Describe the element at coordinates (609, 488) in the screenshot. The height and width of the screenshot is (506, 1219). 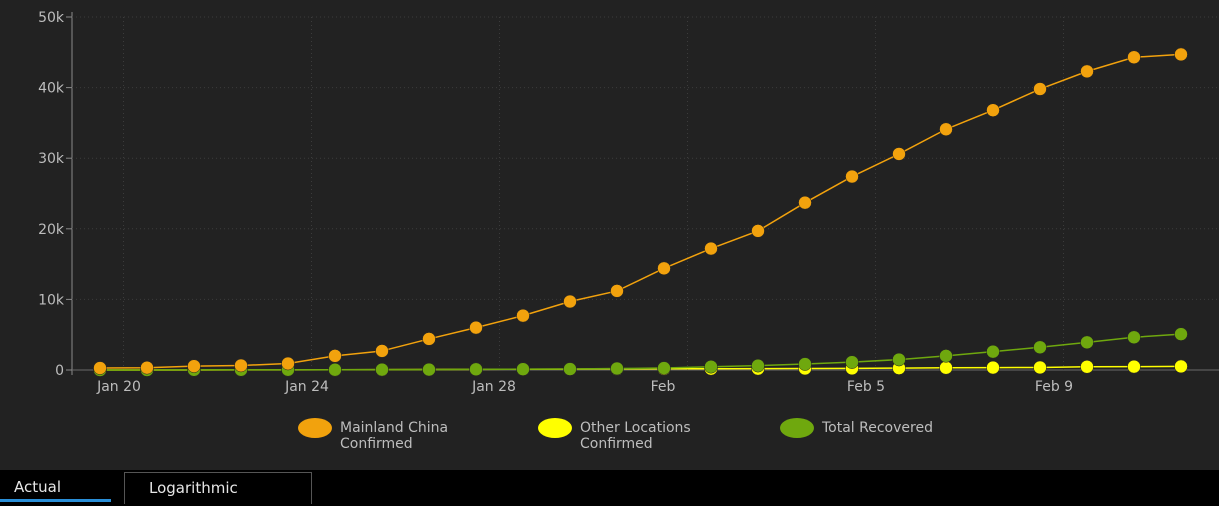
I see `scale-tab-bar: Actual Logarithmic` at that location.